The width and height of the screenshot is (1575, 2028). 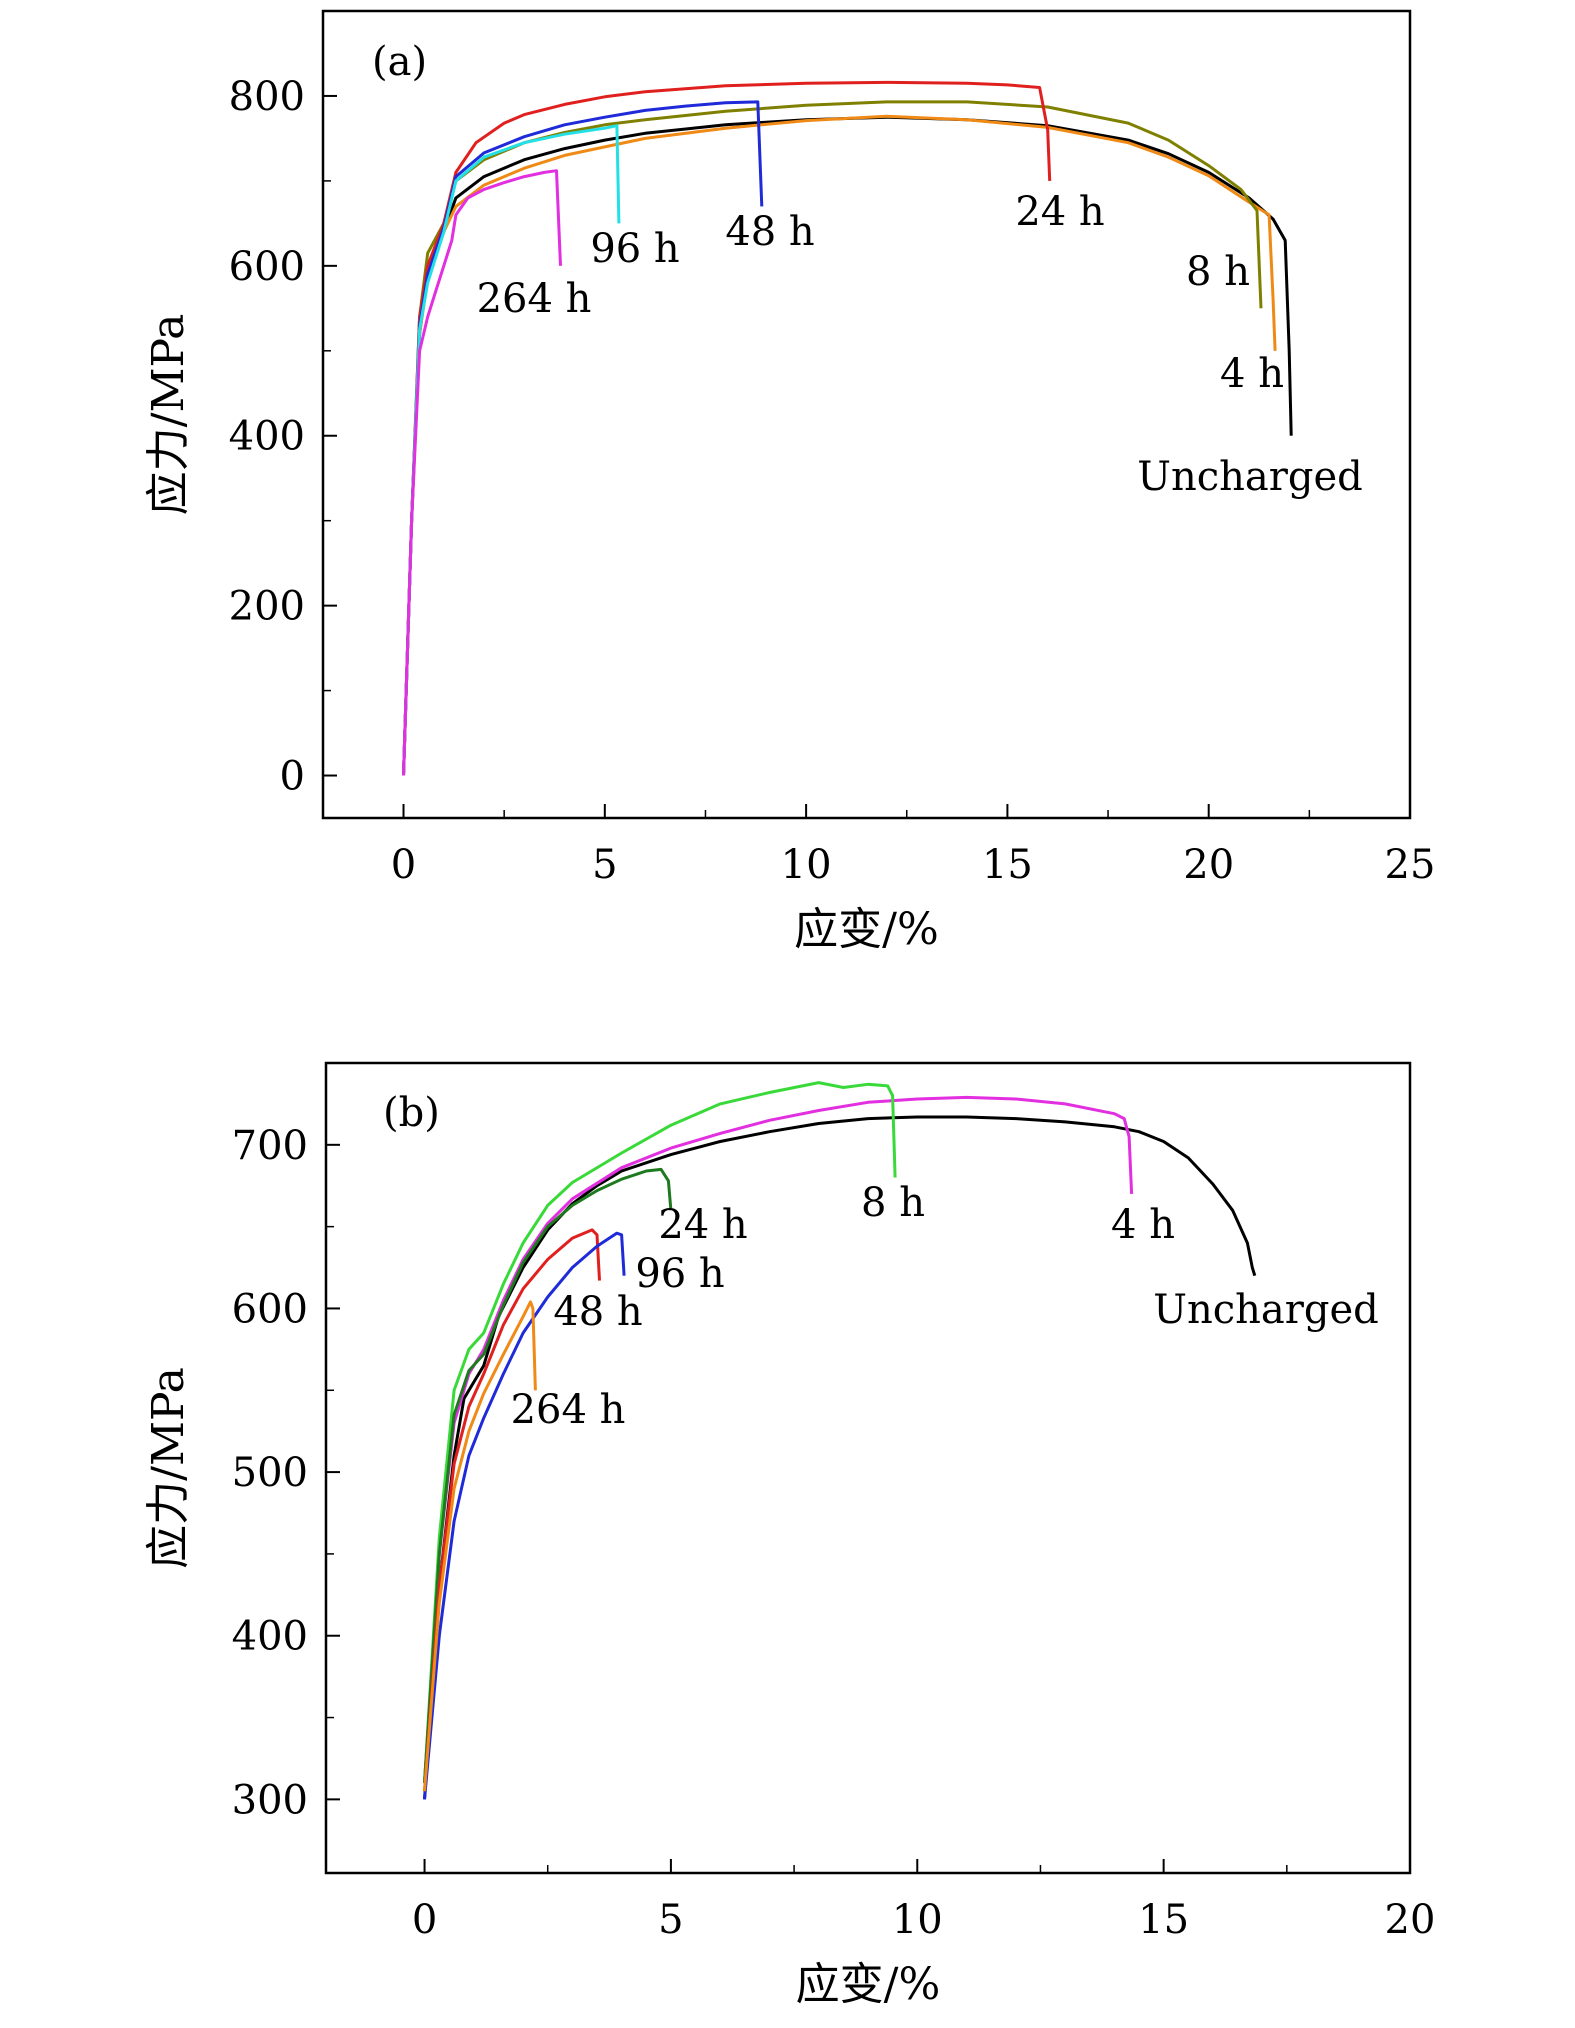 What do you see at coordinates (270, 1800) in the screenshot?
I see `y-tick-label: 300` at bounding box center [270, 1800].